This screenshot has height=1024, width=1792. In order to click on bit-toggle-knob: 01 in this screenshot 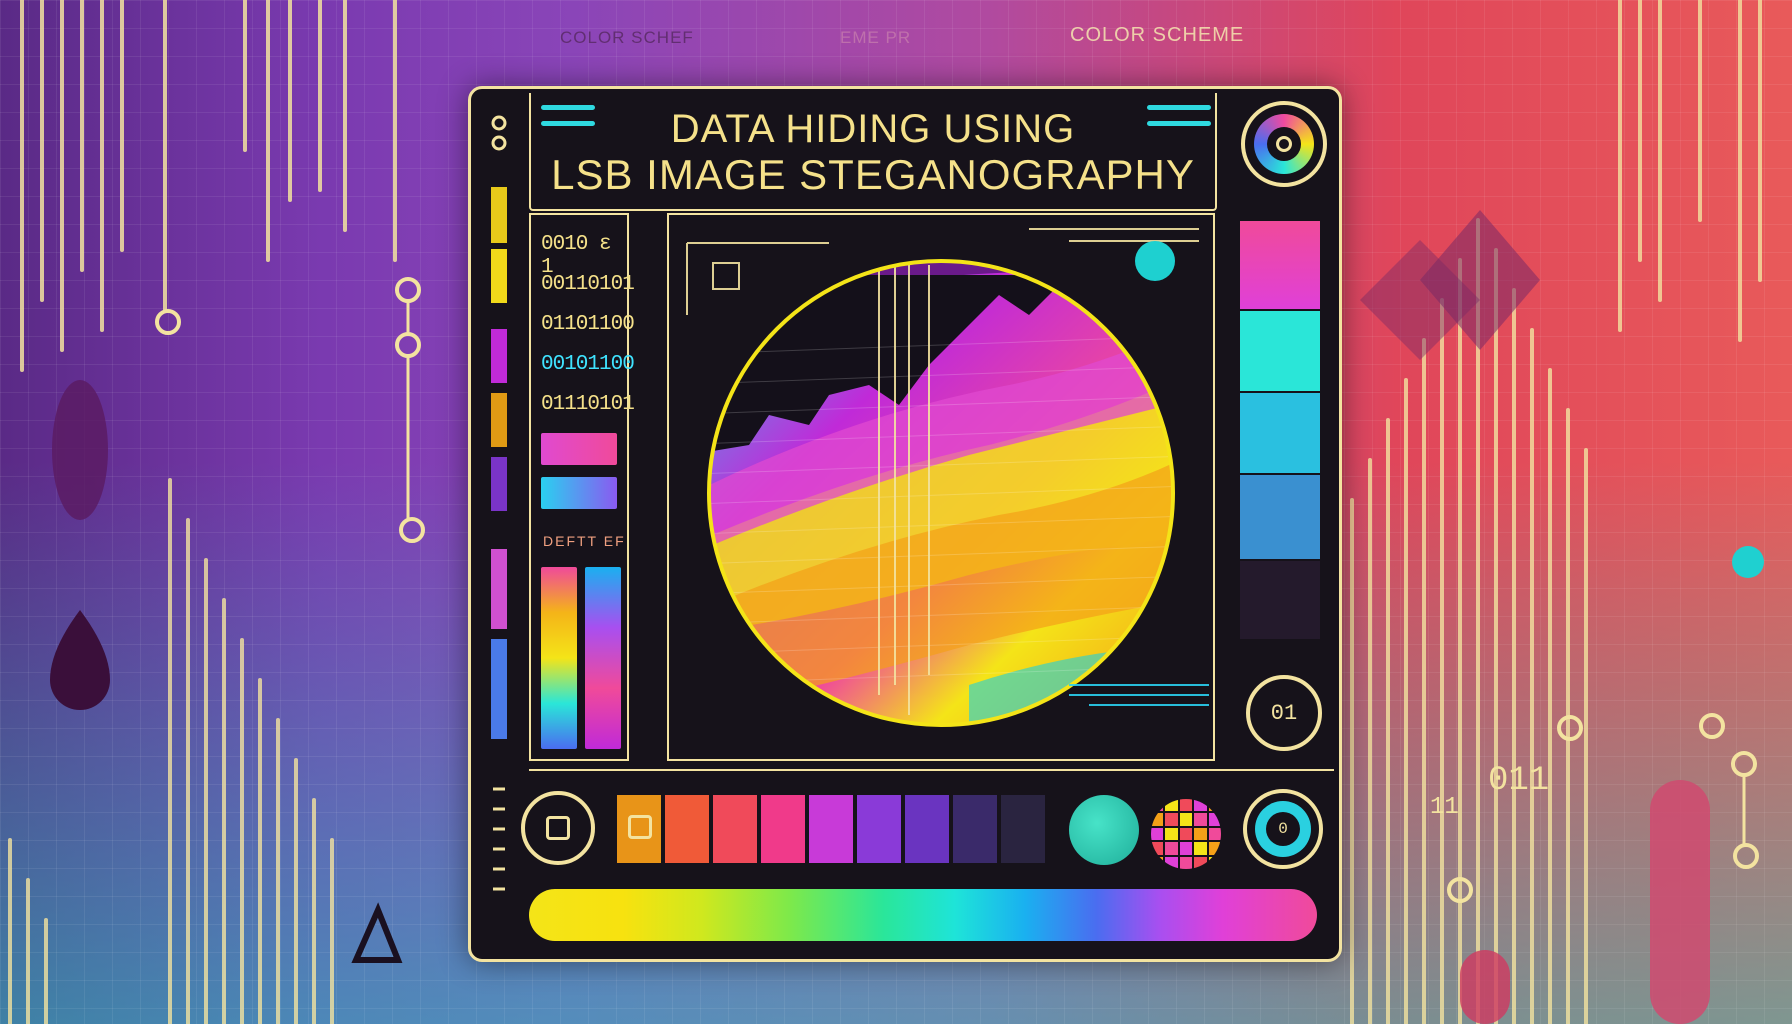, I will do `click(1284, 713)`.